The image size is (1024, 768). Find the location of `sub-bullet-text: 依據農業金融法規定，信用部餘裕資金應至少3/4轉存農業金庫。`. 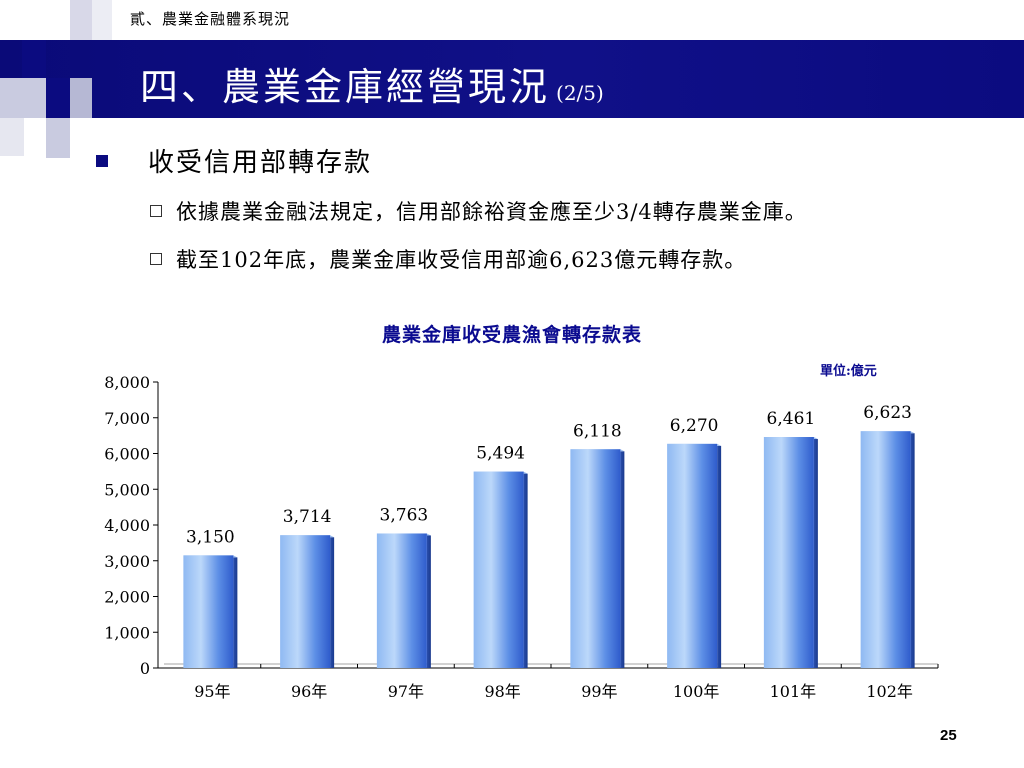

sub-bullet-text: 依據農業金融法規定，信用部餘裕資金應至少3/4轉存農業金庫。 is located at coordinates (491, 212).